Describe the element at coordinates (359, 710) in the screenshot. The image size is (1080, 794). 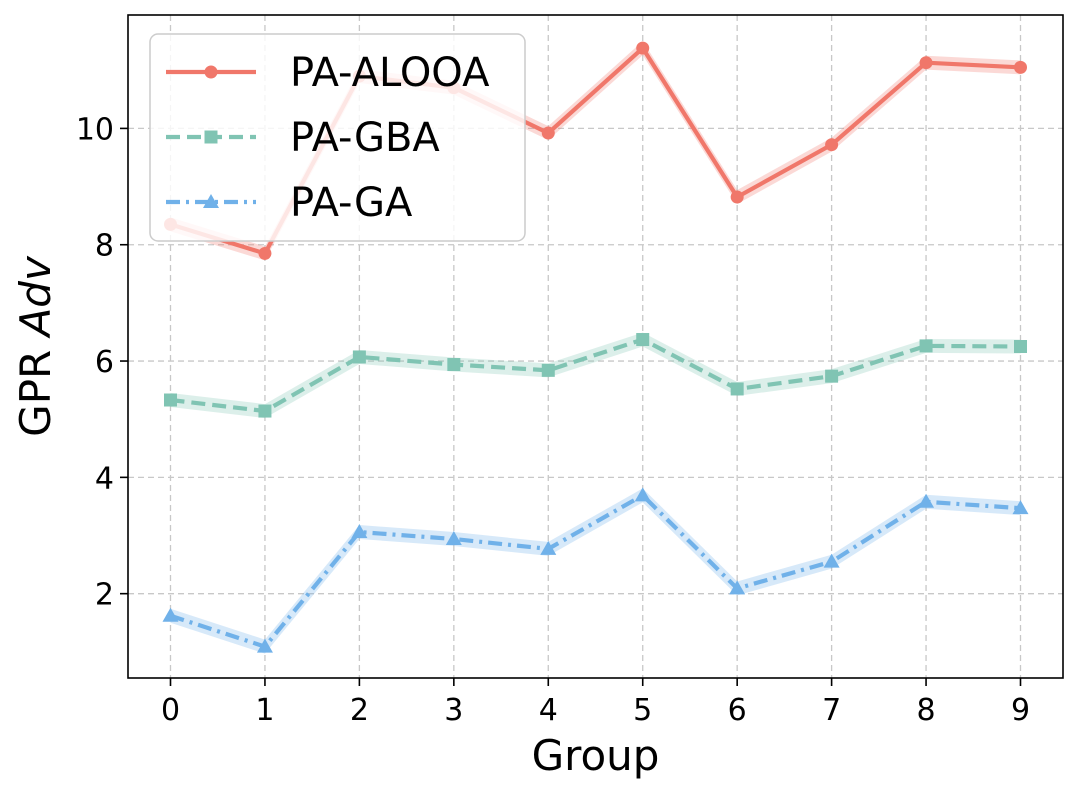
I see `x-tick-label: 2` at that location.